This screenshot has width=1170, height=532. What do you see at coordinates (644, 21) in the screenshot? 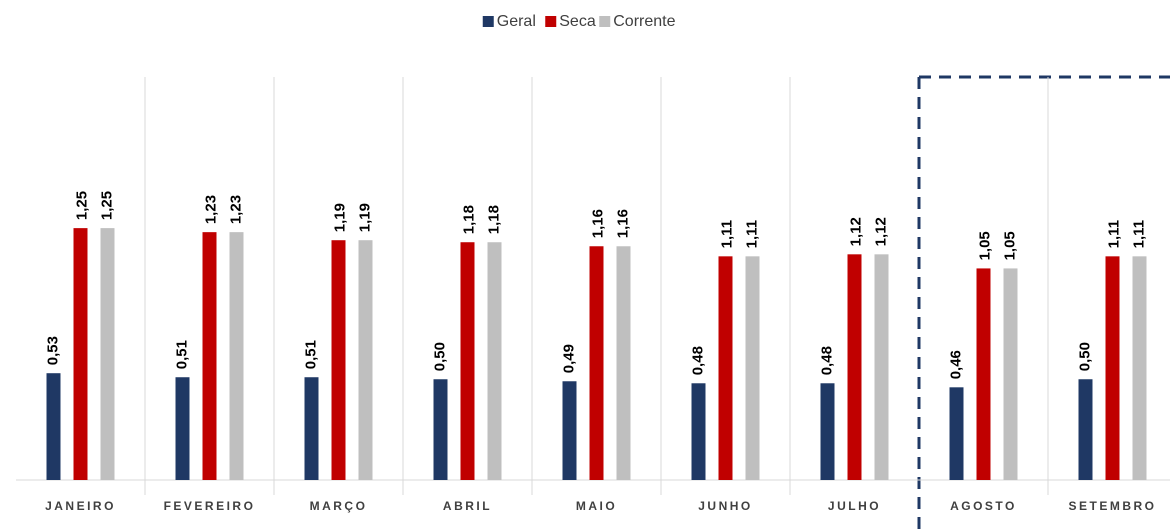
I see `legend-label: Corrente` at bounding box center [644, 21].